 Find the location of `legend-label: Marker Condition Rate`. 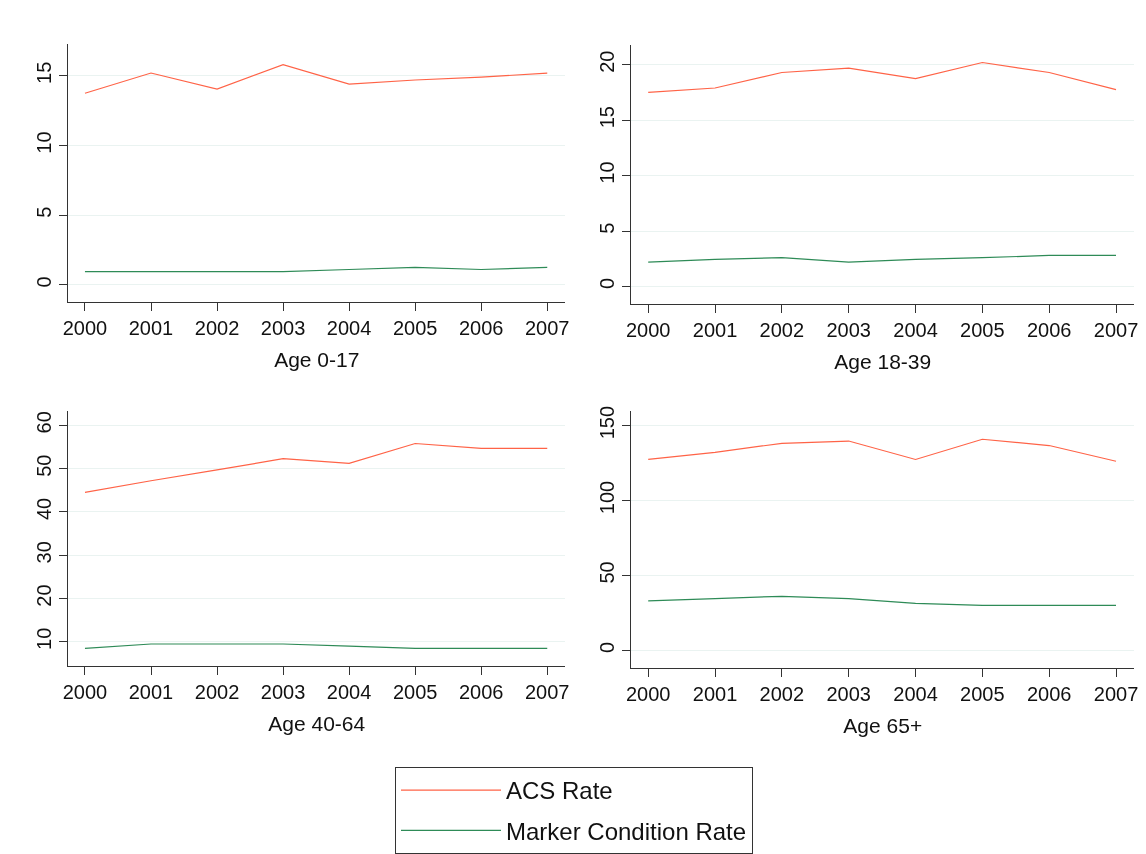

legend-label: Marker Condition Rate is located at coordinates (626, 831).